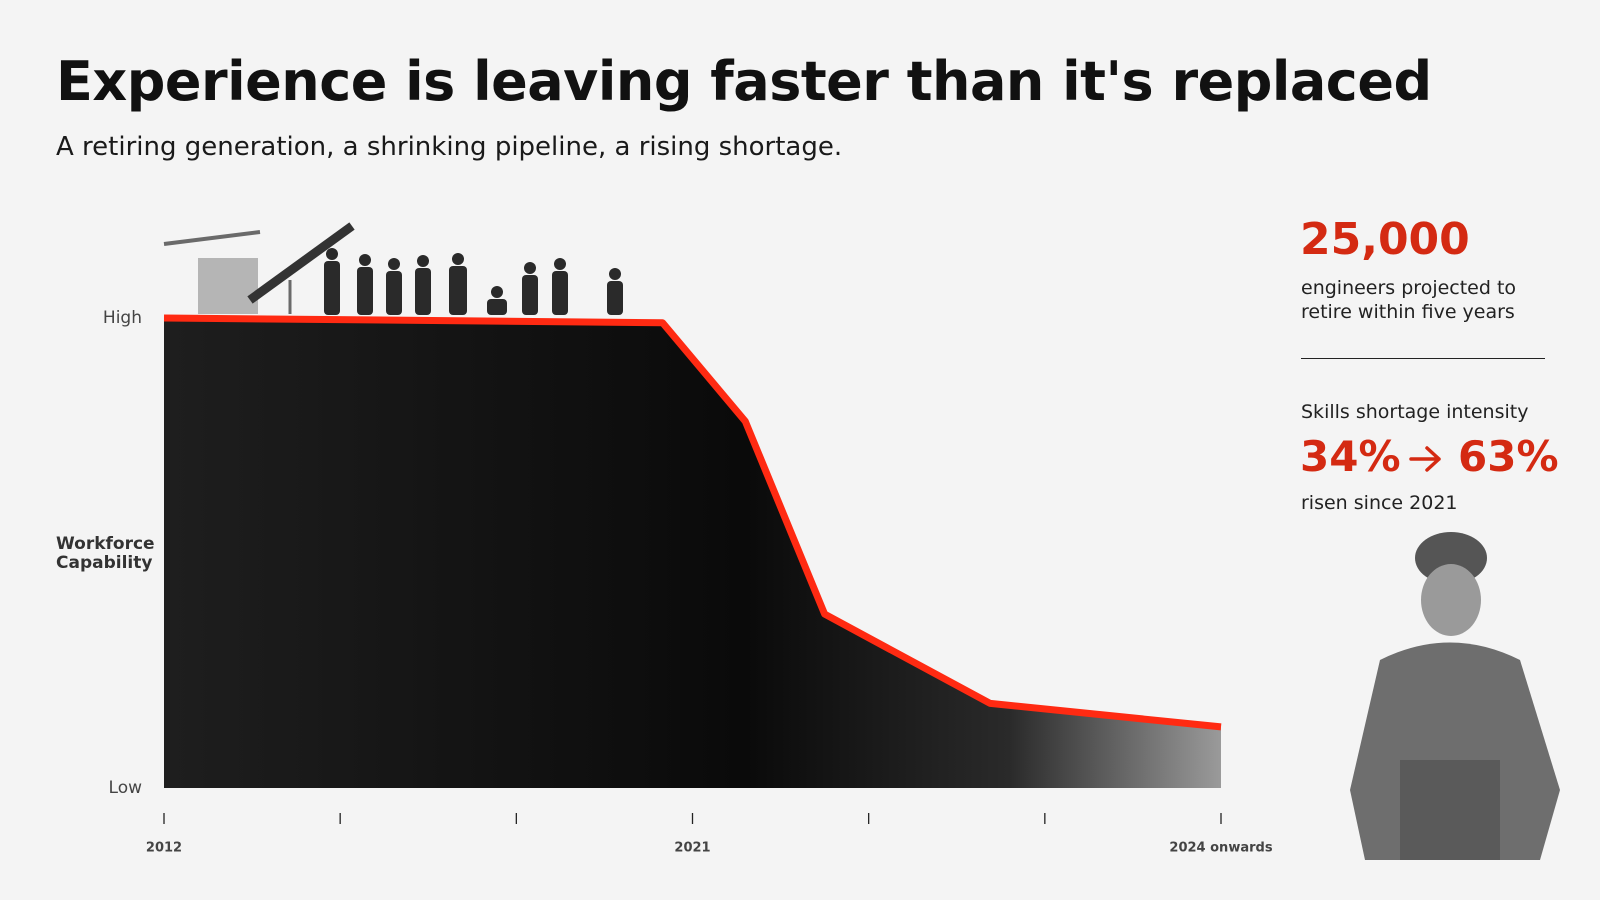  What do you see at coordinates (1508, 456) in the screenshot?
I see `stat-to: 63%` at bounding box center [1508, 456].